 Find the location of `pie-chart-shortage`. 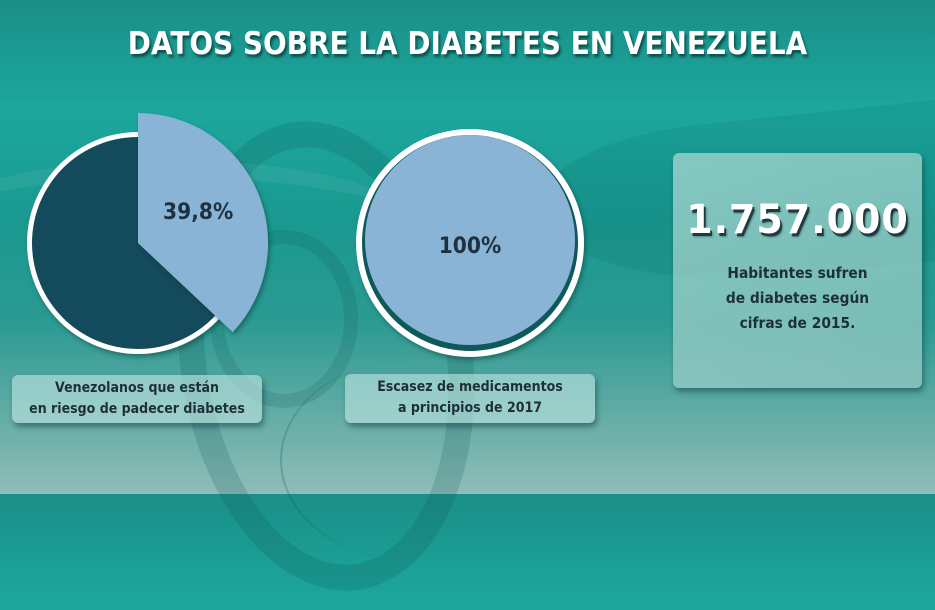

pie-chart-shortage is located at coordinates (470, 243).